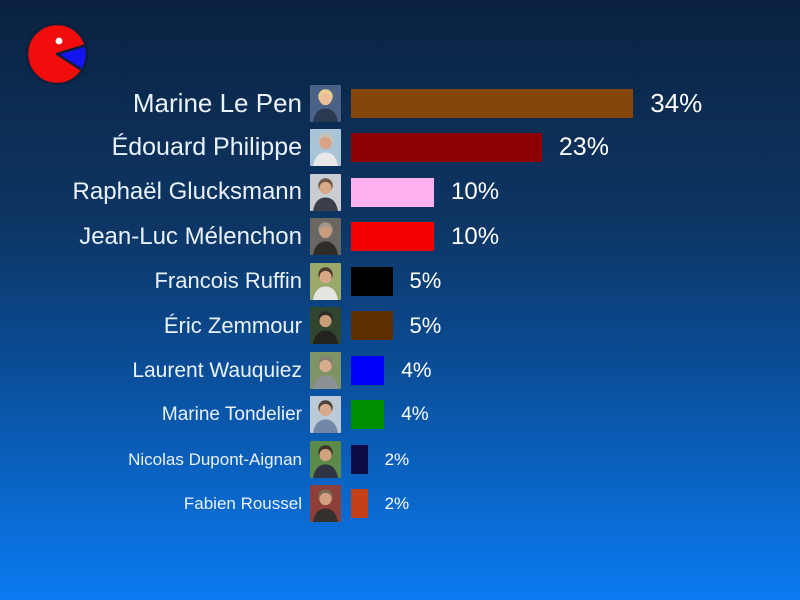  Describe the element at coordinates (57, 54) in the screenshot. I see `pie-chart-logo` at that location.